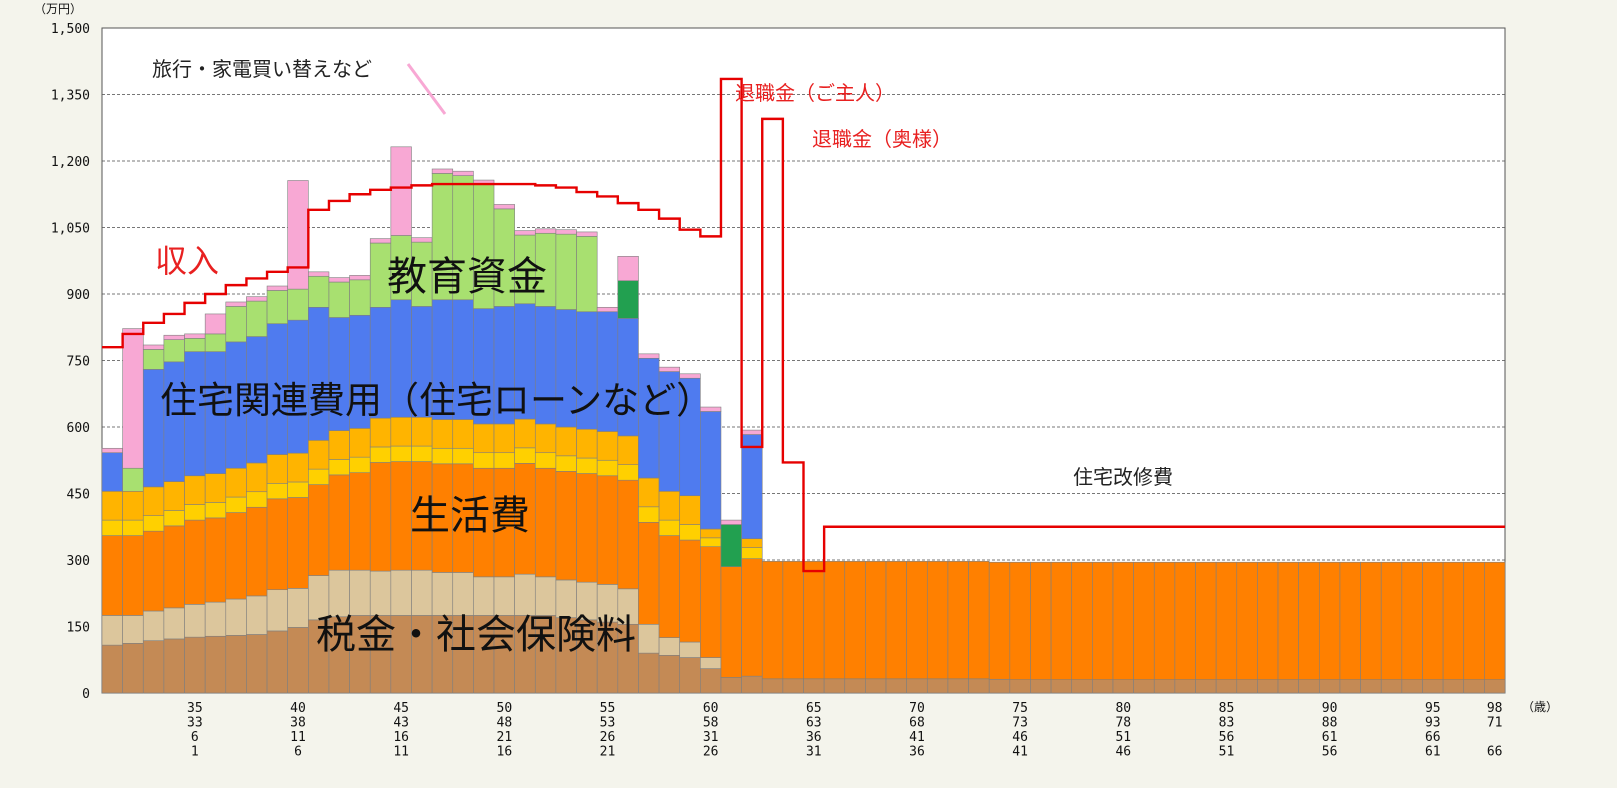 The width and height of the screenshot is (1617, 788). Describe the element at coordinates (1123, 752) in the screenshot. I see `x-tick-label: 46` at that location.